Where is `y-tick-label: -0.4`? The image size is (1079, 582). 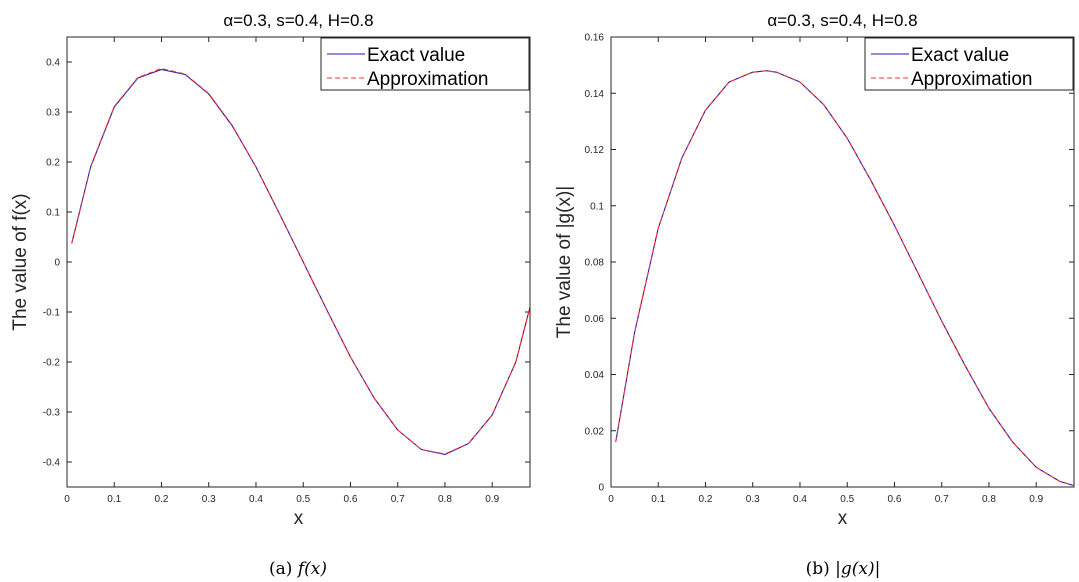 y-tick-label: -0.4 is located at coordinates (52, 463).